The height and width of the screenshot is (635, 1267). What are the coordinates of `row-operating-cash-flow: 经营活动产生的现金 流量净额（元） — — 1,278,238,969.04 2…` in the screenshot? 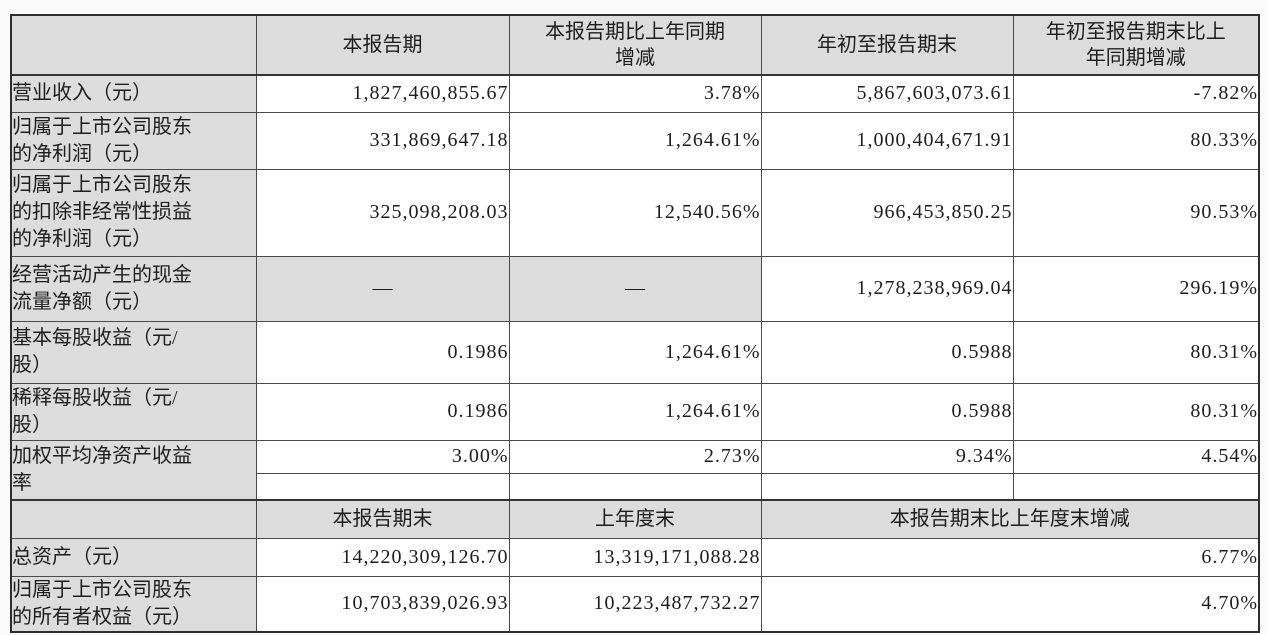 It's located at (635, 288).